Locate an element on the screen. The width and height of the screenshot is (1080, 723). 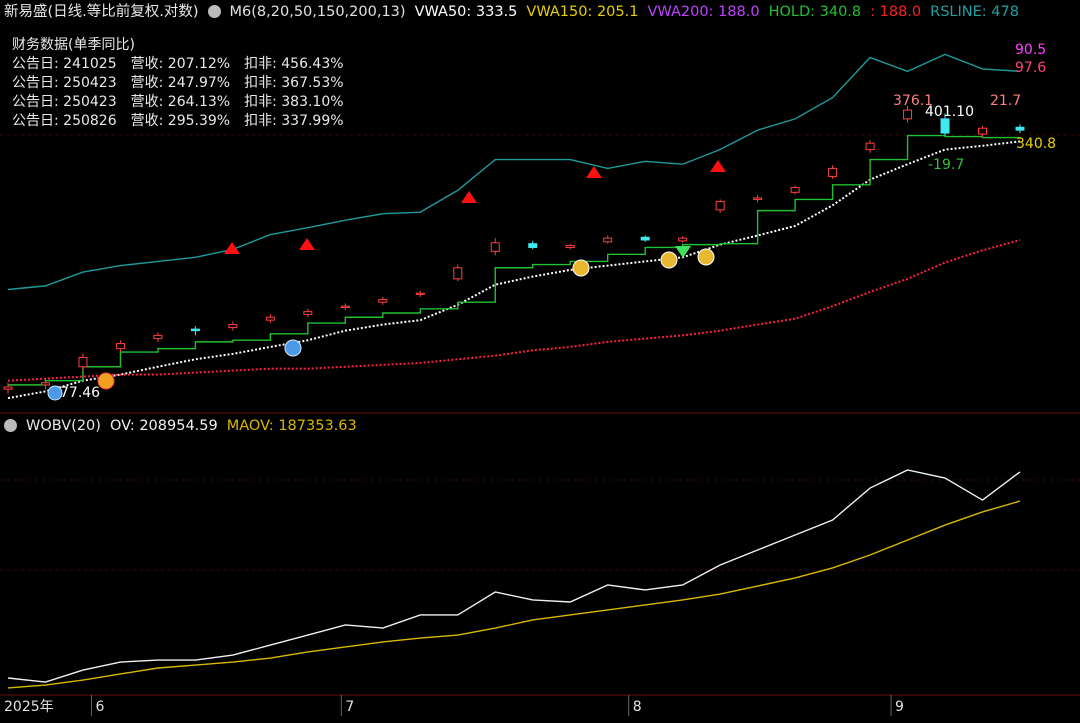
financial-cell: 营收: 207.12% is located at coordinates (180, 64).